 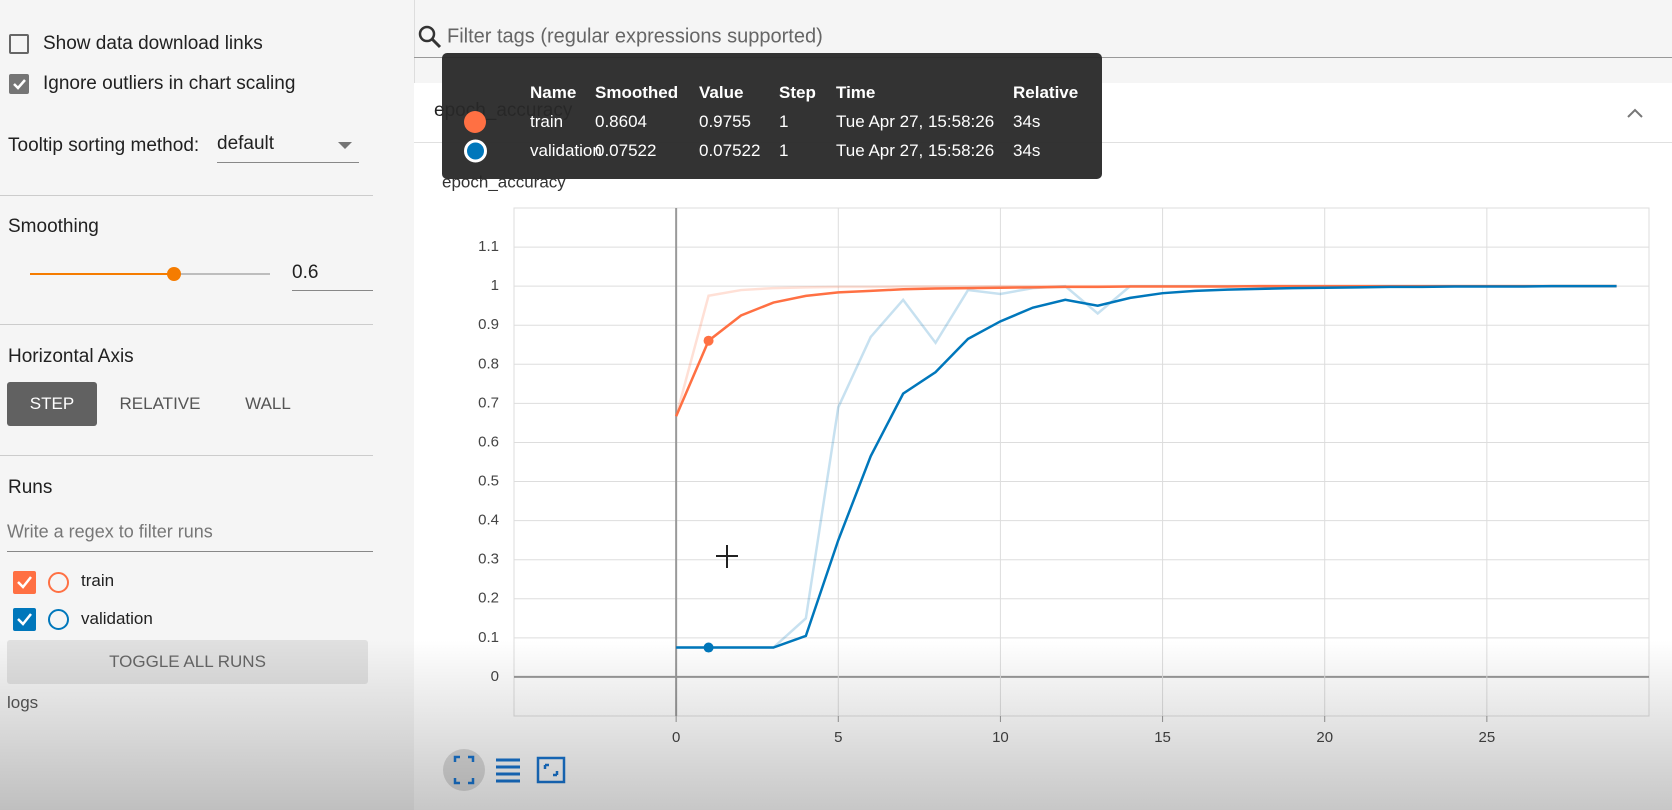 I want to click on x-tick-label: 0, so click(x=676, y=737).